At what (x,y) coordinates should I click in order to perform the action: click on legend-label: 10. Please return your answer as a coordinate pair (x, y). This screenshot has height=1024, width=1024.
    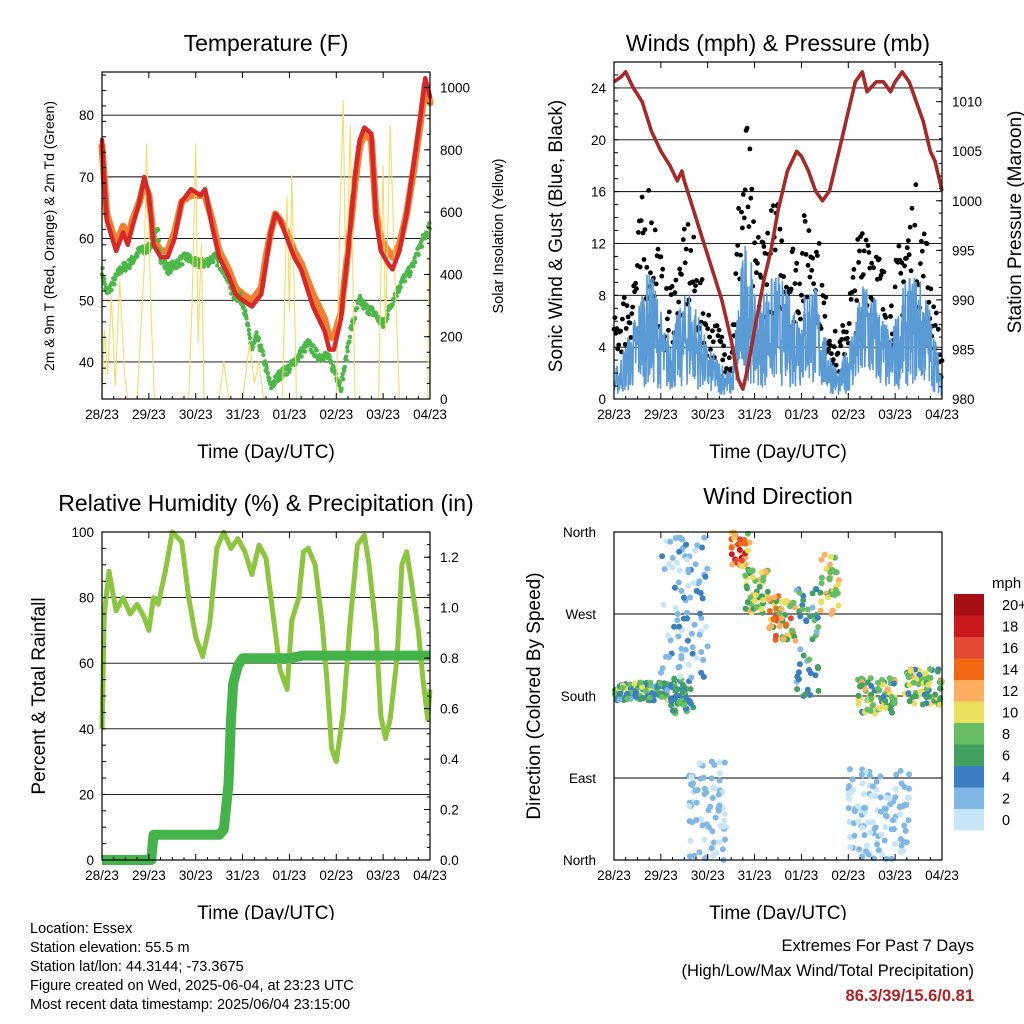
    Looking at the image, I should click on (1010, 714).